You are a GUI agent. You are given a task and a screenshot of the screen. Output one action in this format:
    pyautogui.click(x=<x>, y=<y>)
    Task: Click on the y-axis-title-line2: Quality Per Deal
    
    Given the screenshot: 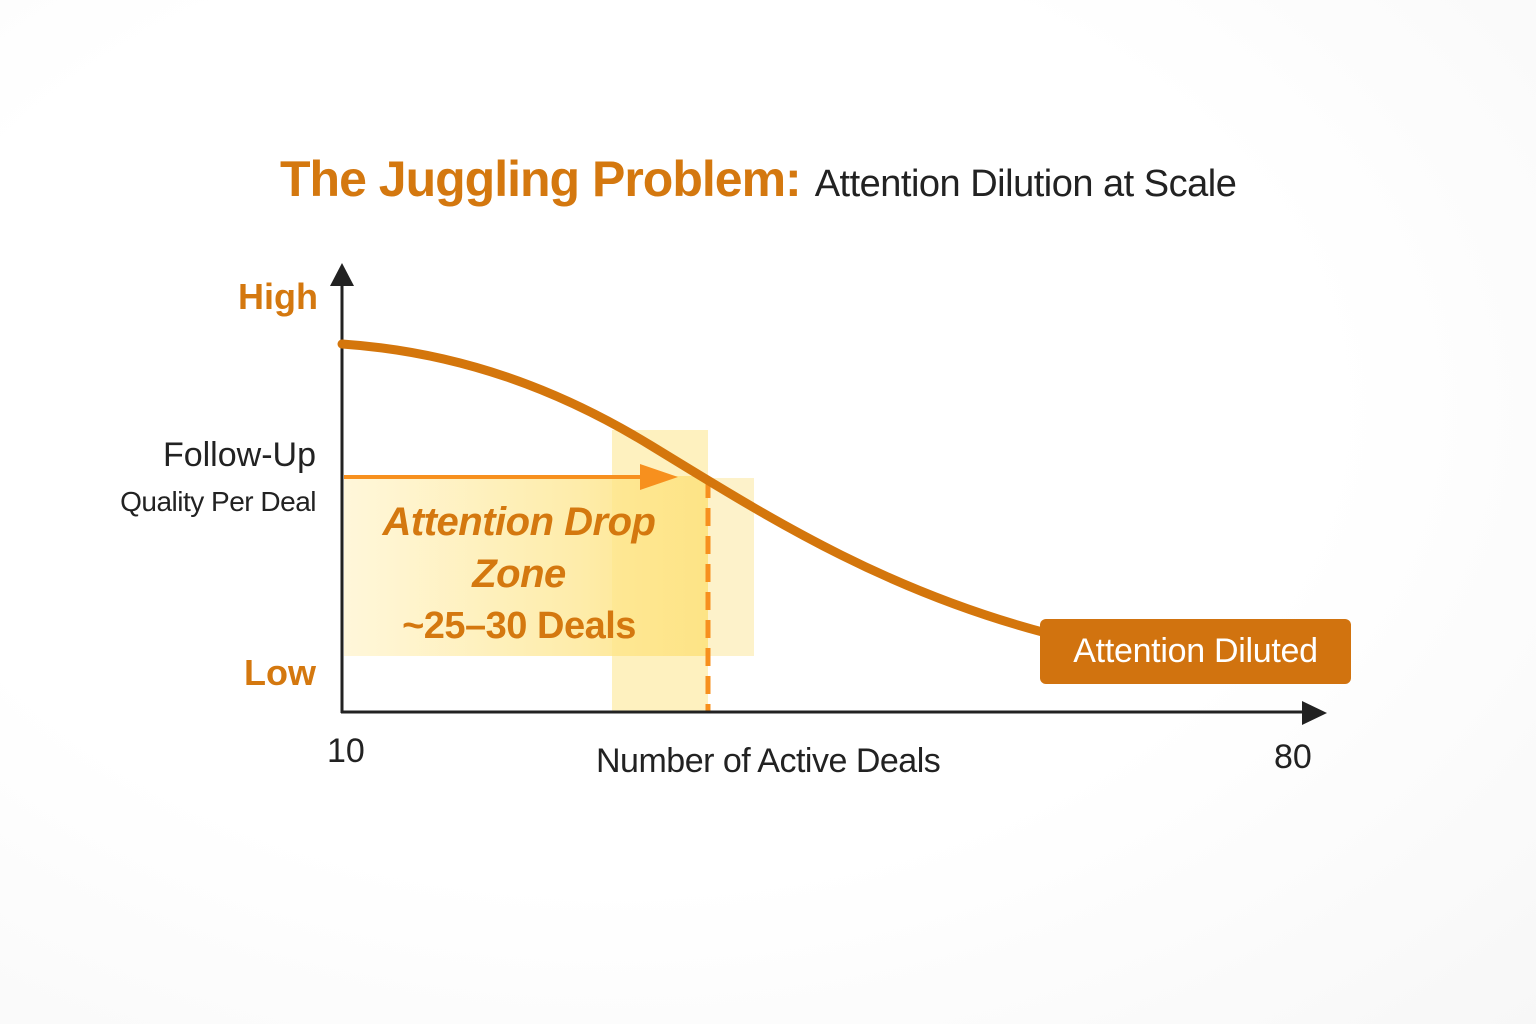 What is the action you would take?
    pyautogui.click(x=218, y=501)
    